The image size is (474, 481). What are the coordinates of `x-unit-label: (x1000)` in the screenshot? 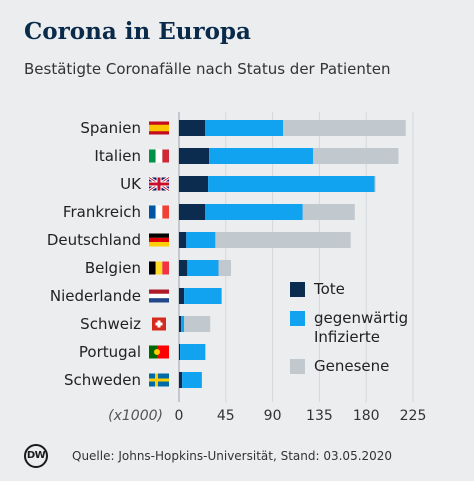 It's located at (135, 416).